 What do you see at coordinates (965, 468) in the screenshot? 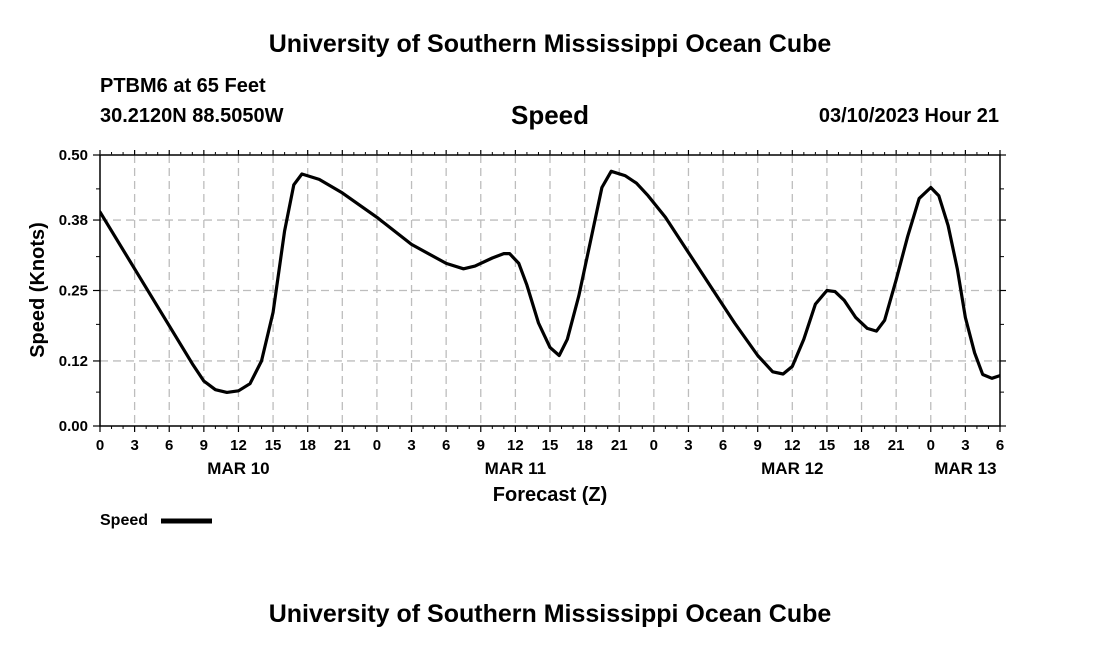
I see `date-label: MAR 13` at bounding box center [965, 468].